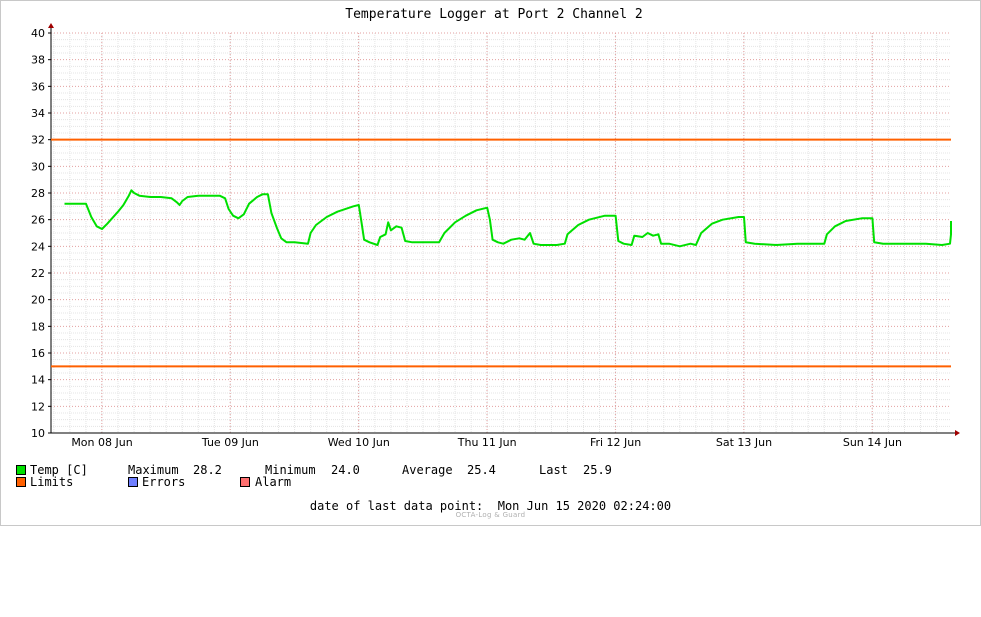  Describe the element at coordinates (38, 166) in the screenshot. I see `y-tick-label: 30` at that location.